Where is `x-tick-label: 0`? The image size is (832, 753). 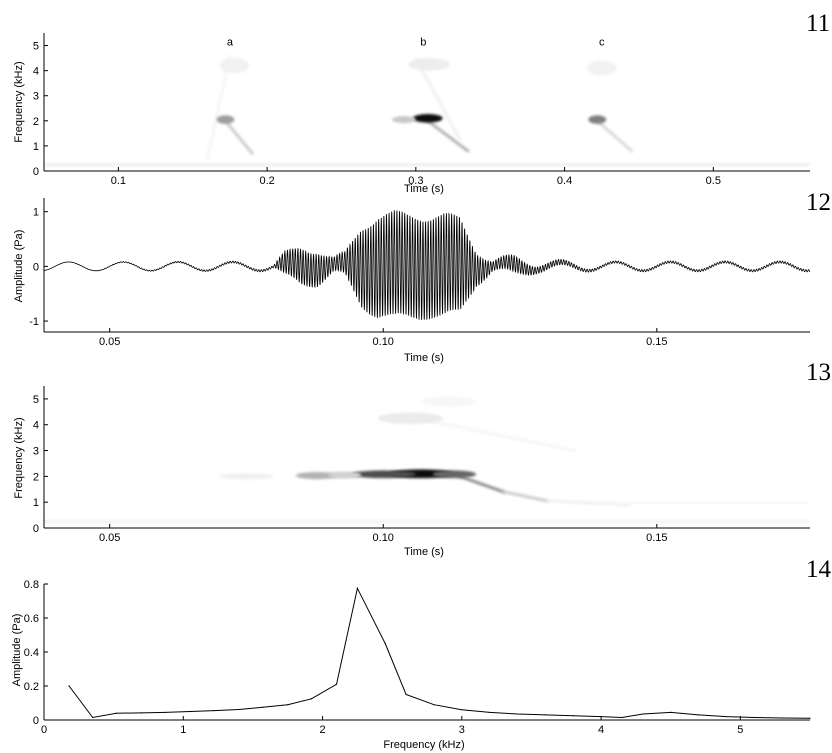
x-tick-label: 0 is located at coordinates (44, 730).